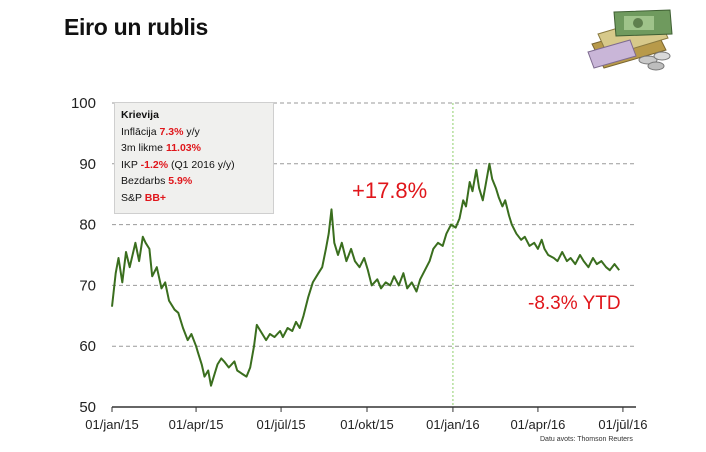 The height and width of the screenshot is (452, 706). I want to click on y-tick-label: 50, so click(87, 407).